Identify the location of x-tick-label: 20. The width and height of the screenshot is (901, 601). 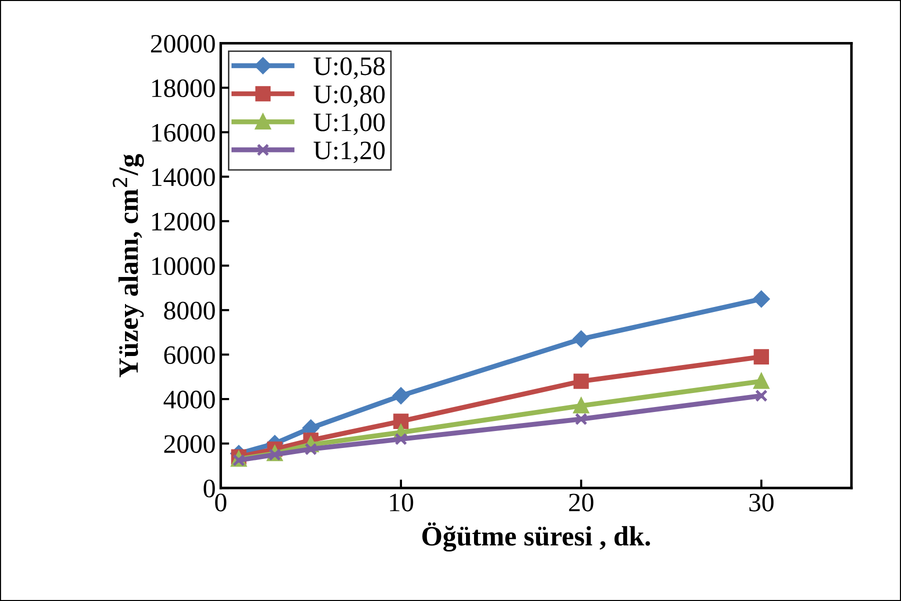
(581, 503).